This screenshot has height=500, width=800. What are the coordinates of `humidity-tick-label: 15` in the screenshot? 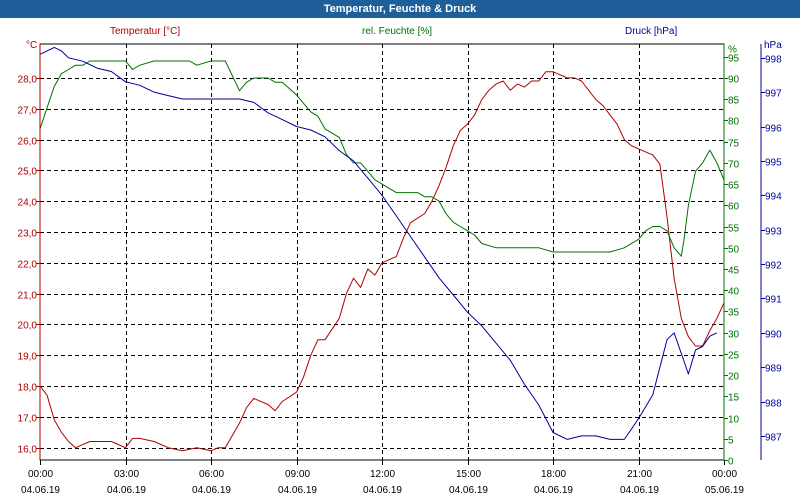 It's located at (734, 398).